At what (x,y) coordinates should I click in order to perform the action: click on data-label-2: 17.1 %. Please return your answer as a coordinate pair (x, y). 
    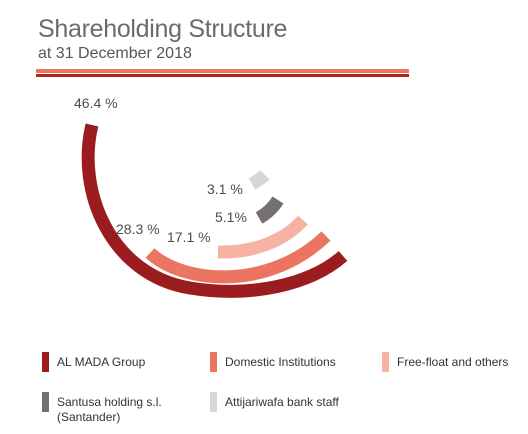
    Looking at the image, I should click on (189, 237).